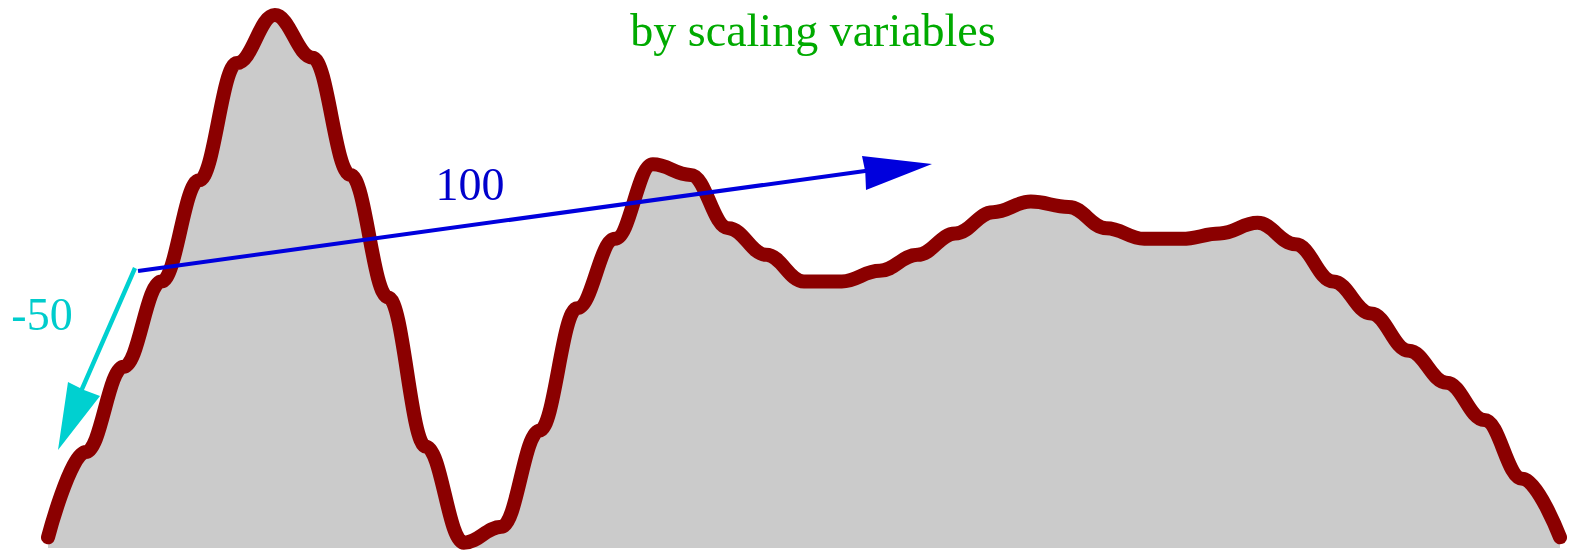 The height and width of the screenshot is (560, 1573). Describe the element at coordinates (42, 314) in the screenshot. I see `annotation: -50` at that location.